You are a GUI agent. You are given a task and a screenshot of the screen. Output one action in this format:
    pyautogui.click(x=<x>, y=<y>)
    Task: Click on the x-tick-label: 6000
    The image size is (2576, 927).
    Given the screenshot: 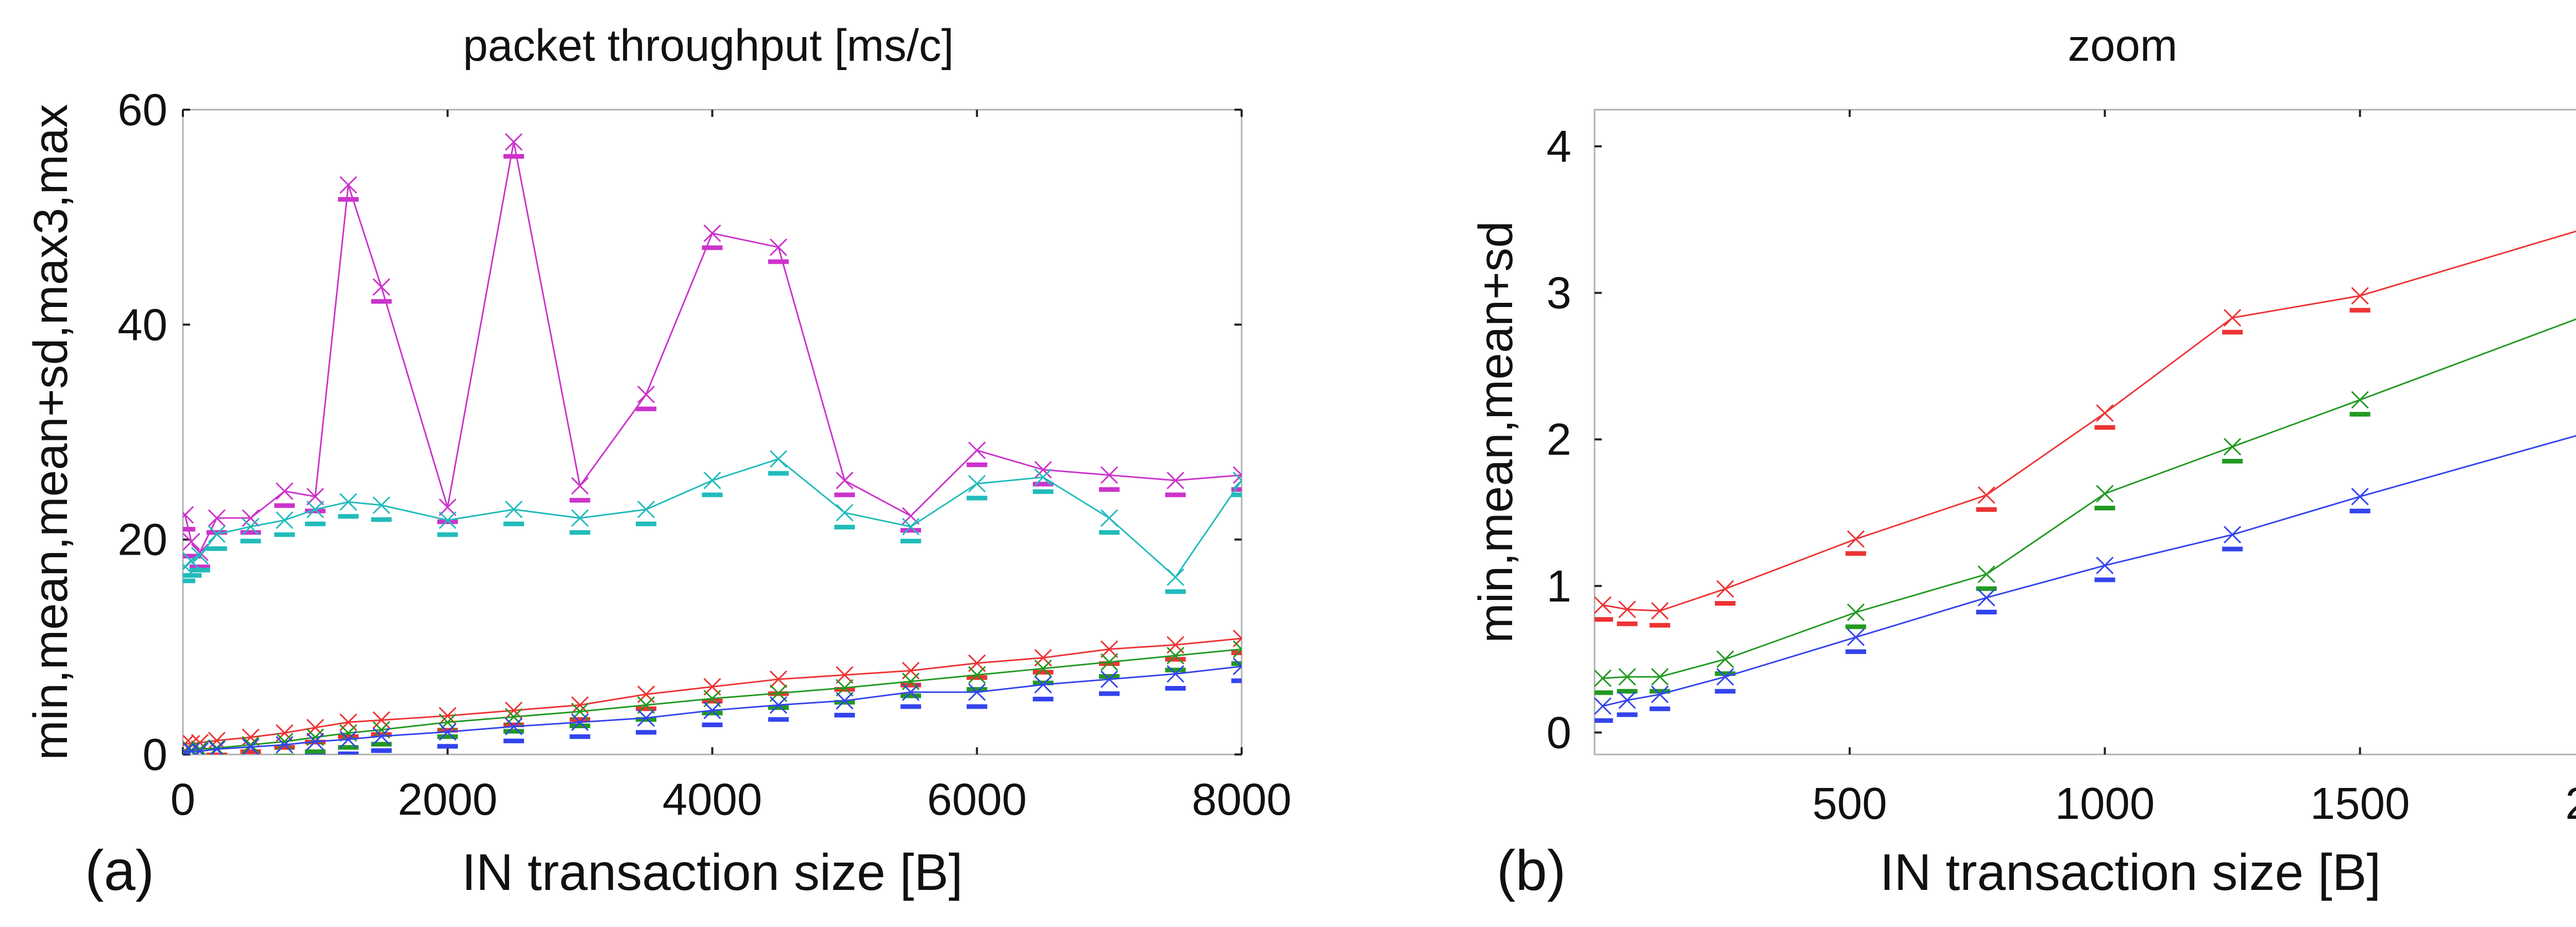 What is the action you would take?
    pyautogui.click(x=977, y=800)
    